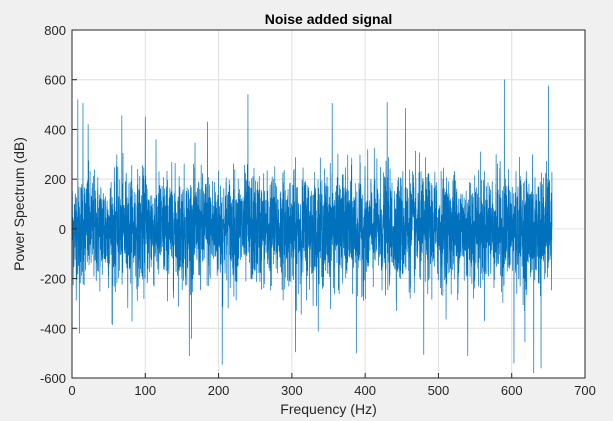  What do you see at coordinates (53, 378) in the screenshot?
I see `y-tick-label: -600` at bounding box center [53, 378].